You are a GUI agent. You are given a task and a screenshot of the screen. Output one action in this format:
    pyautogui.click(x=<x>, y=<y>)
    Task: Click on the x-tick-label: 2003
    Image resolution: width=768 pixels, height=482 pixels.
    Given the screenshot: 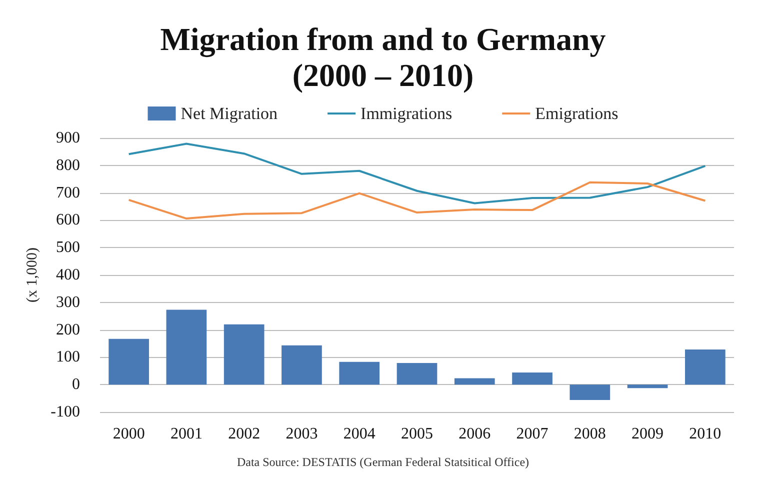 What is the action you would take?
    pyautogui.click(x=302, y=434)
    